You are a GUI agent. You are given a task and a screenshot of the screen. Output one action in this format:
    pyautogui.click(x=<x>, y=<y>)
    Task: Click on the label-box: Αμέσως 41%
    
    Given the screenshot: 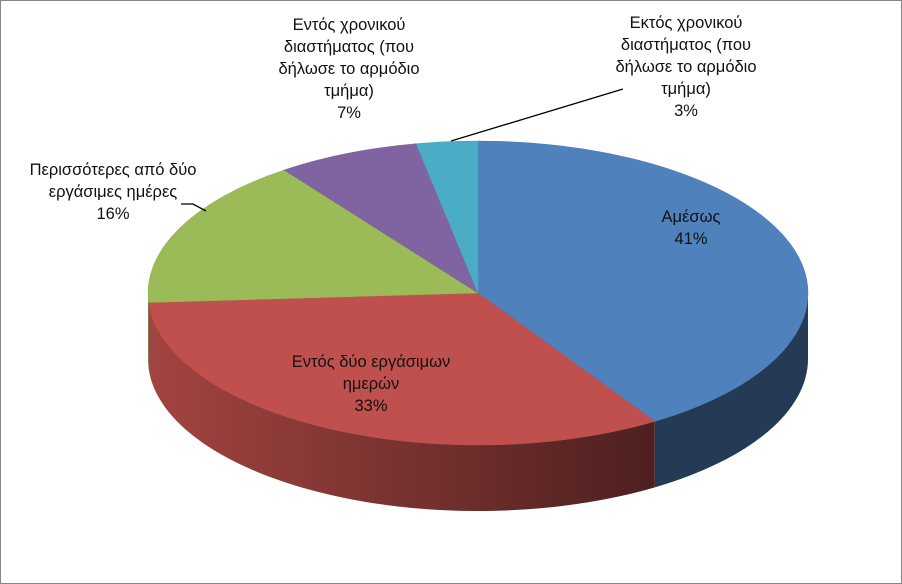 What is the action you would take?
    pyautogui.click(x=691, y=228)
    